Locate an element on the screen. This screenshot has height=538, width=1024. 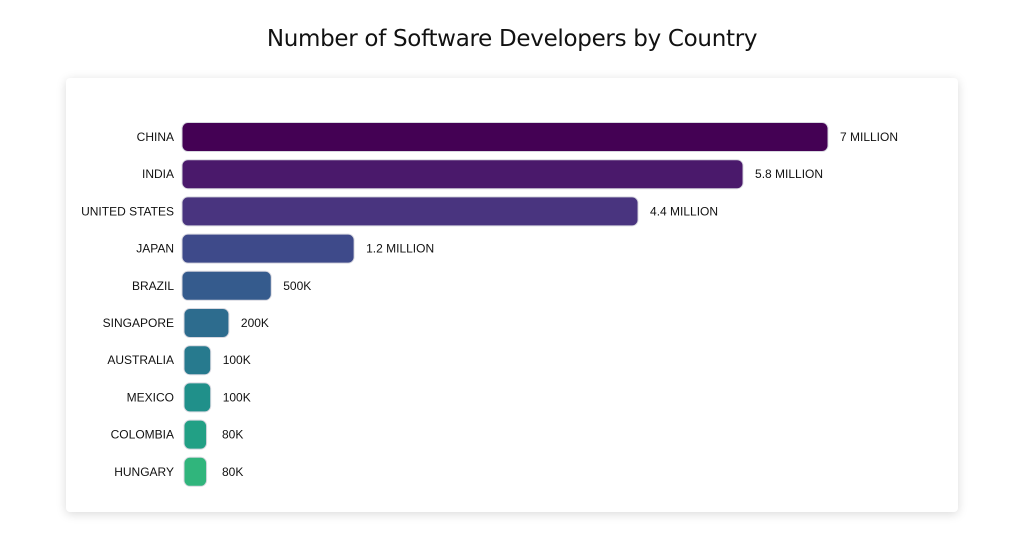
category-label: UNITED STATES is located at coordinates (127, 211).